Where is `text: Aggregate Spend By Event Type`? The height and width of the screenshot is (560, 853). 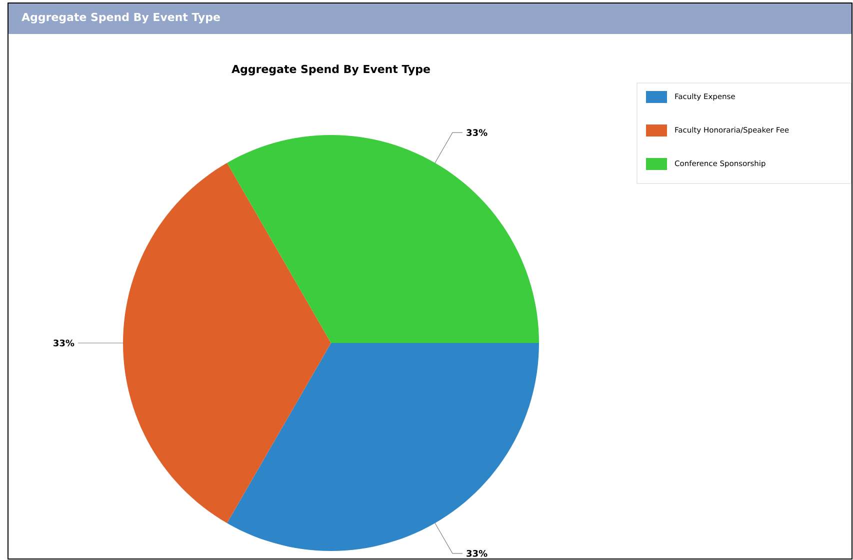
text: Aggregate Spend By Event Type is located at coordinates (121, 18).